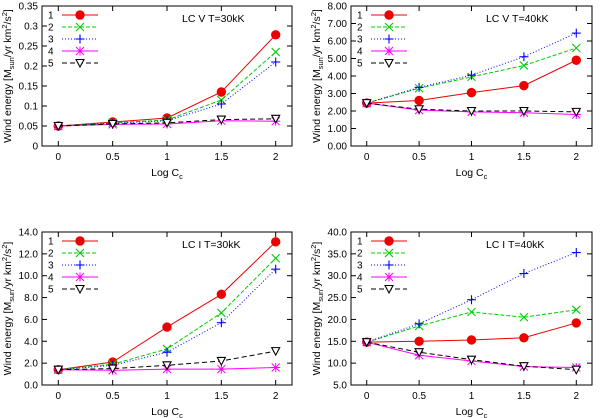  What do you see at coordinates (338, 112) in the screenshot?
I see `y-tick-label: 2.00` at bounding box center [338, 112].